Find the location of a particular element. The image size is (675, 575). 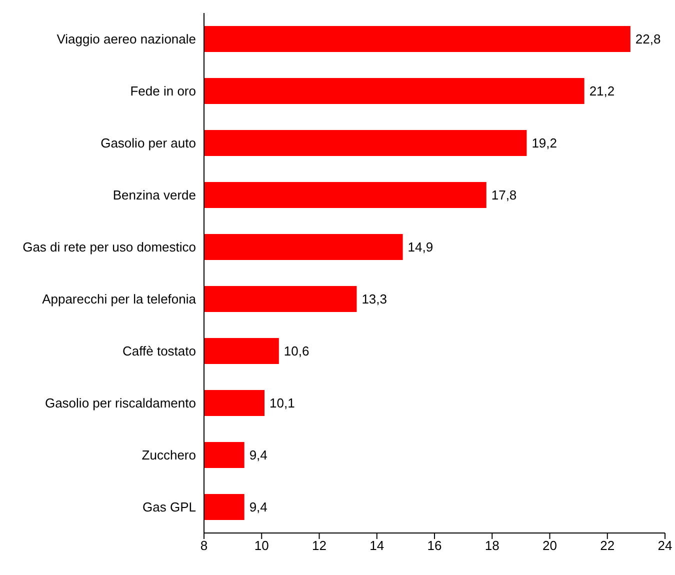

data-label: 19,2 is located at coordinates (545, 143).